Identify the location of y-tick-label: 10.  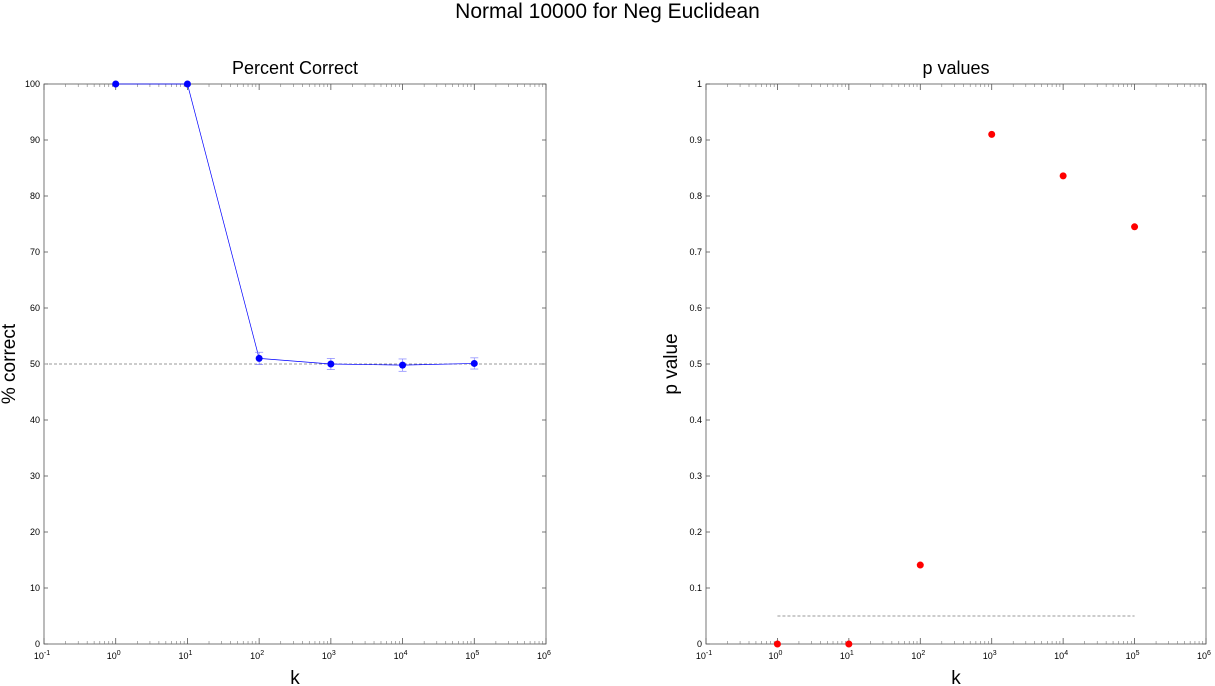
(35, 588).